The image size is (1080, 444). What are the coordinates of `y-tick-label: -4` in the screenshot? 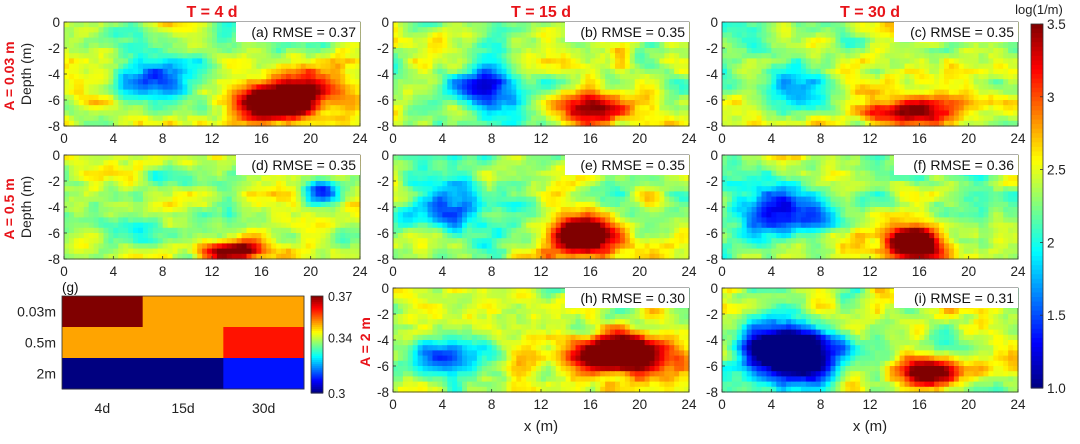 It's located at (54, 74).